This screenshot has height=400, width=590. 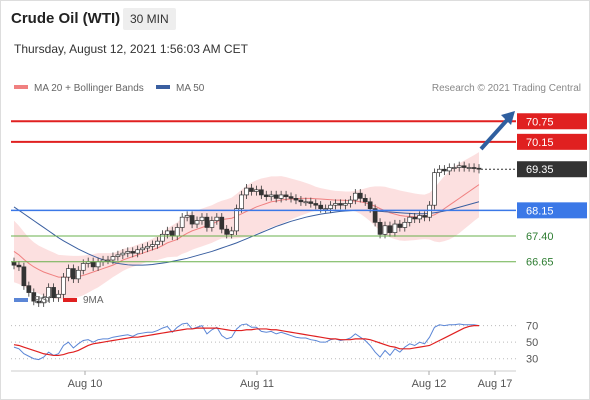 I want to click on ma9-legend-label: 9MA, so click(x=93, y=300).